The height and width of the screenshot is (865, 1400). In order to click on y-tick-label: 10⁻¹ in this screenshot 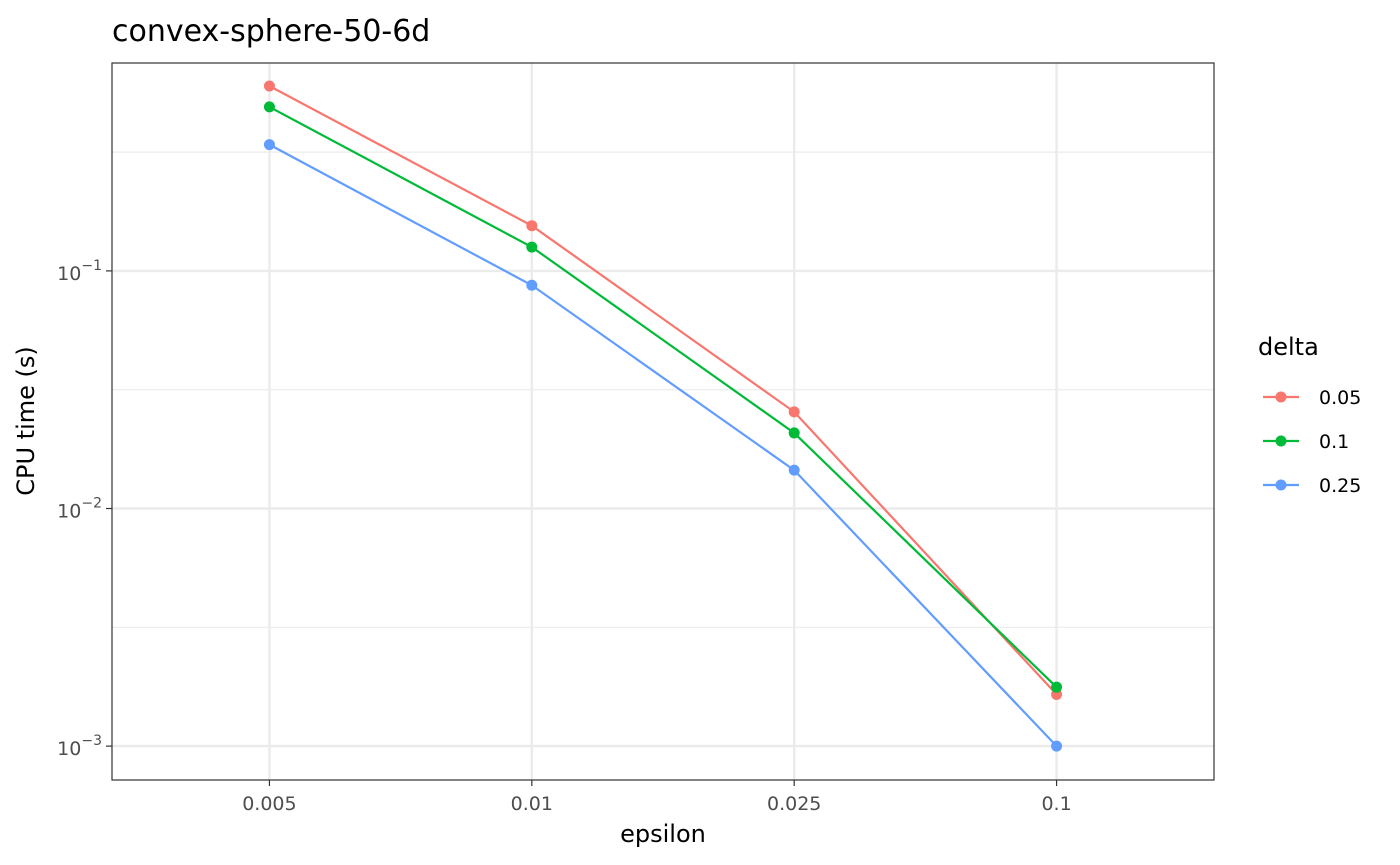, I will do `click(79, 271)`.